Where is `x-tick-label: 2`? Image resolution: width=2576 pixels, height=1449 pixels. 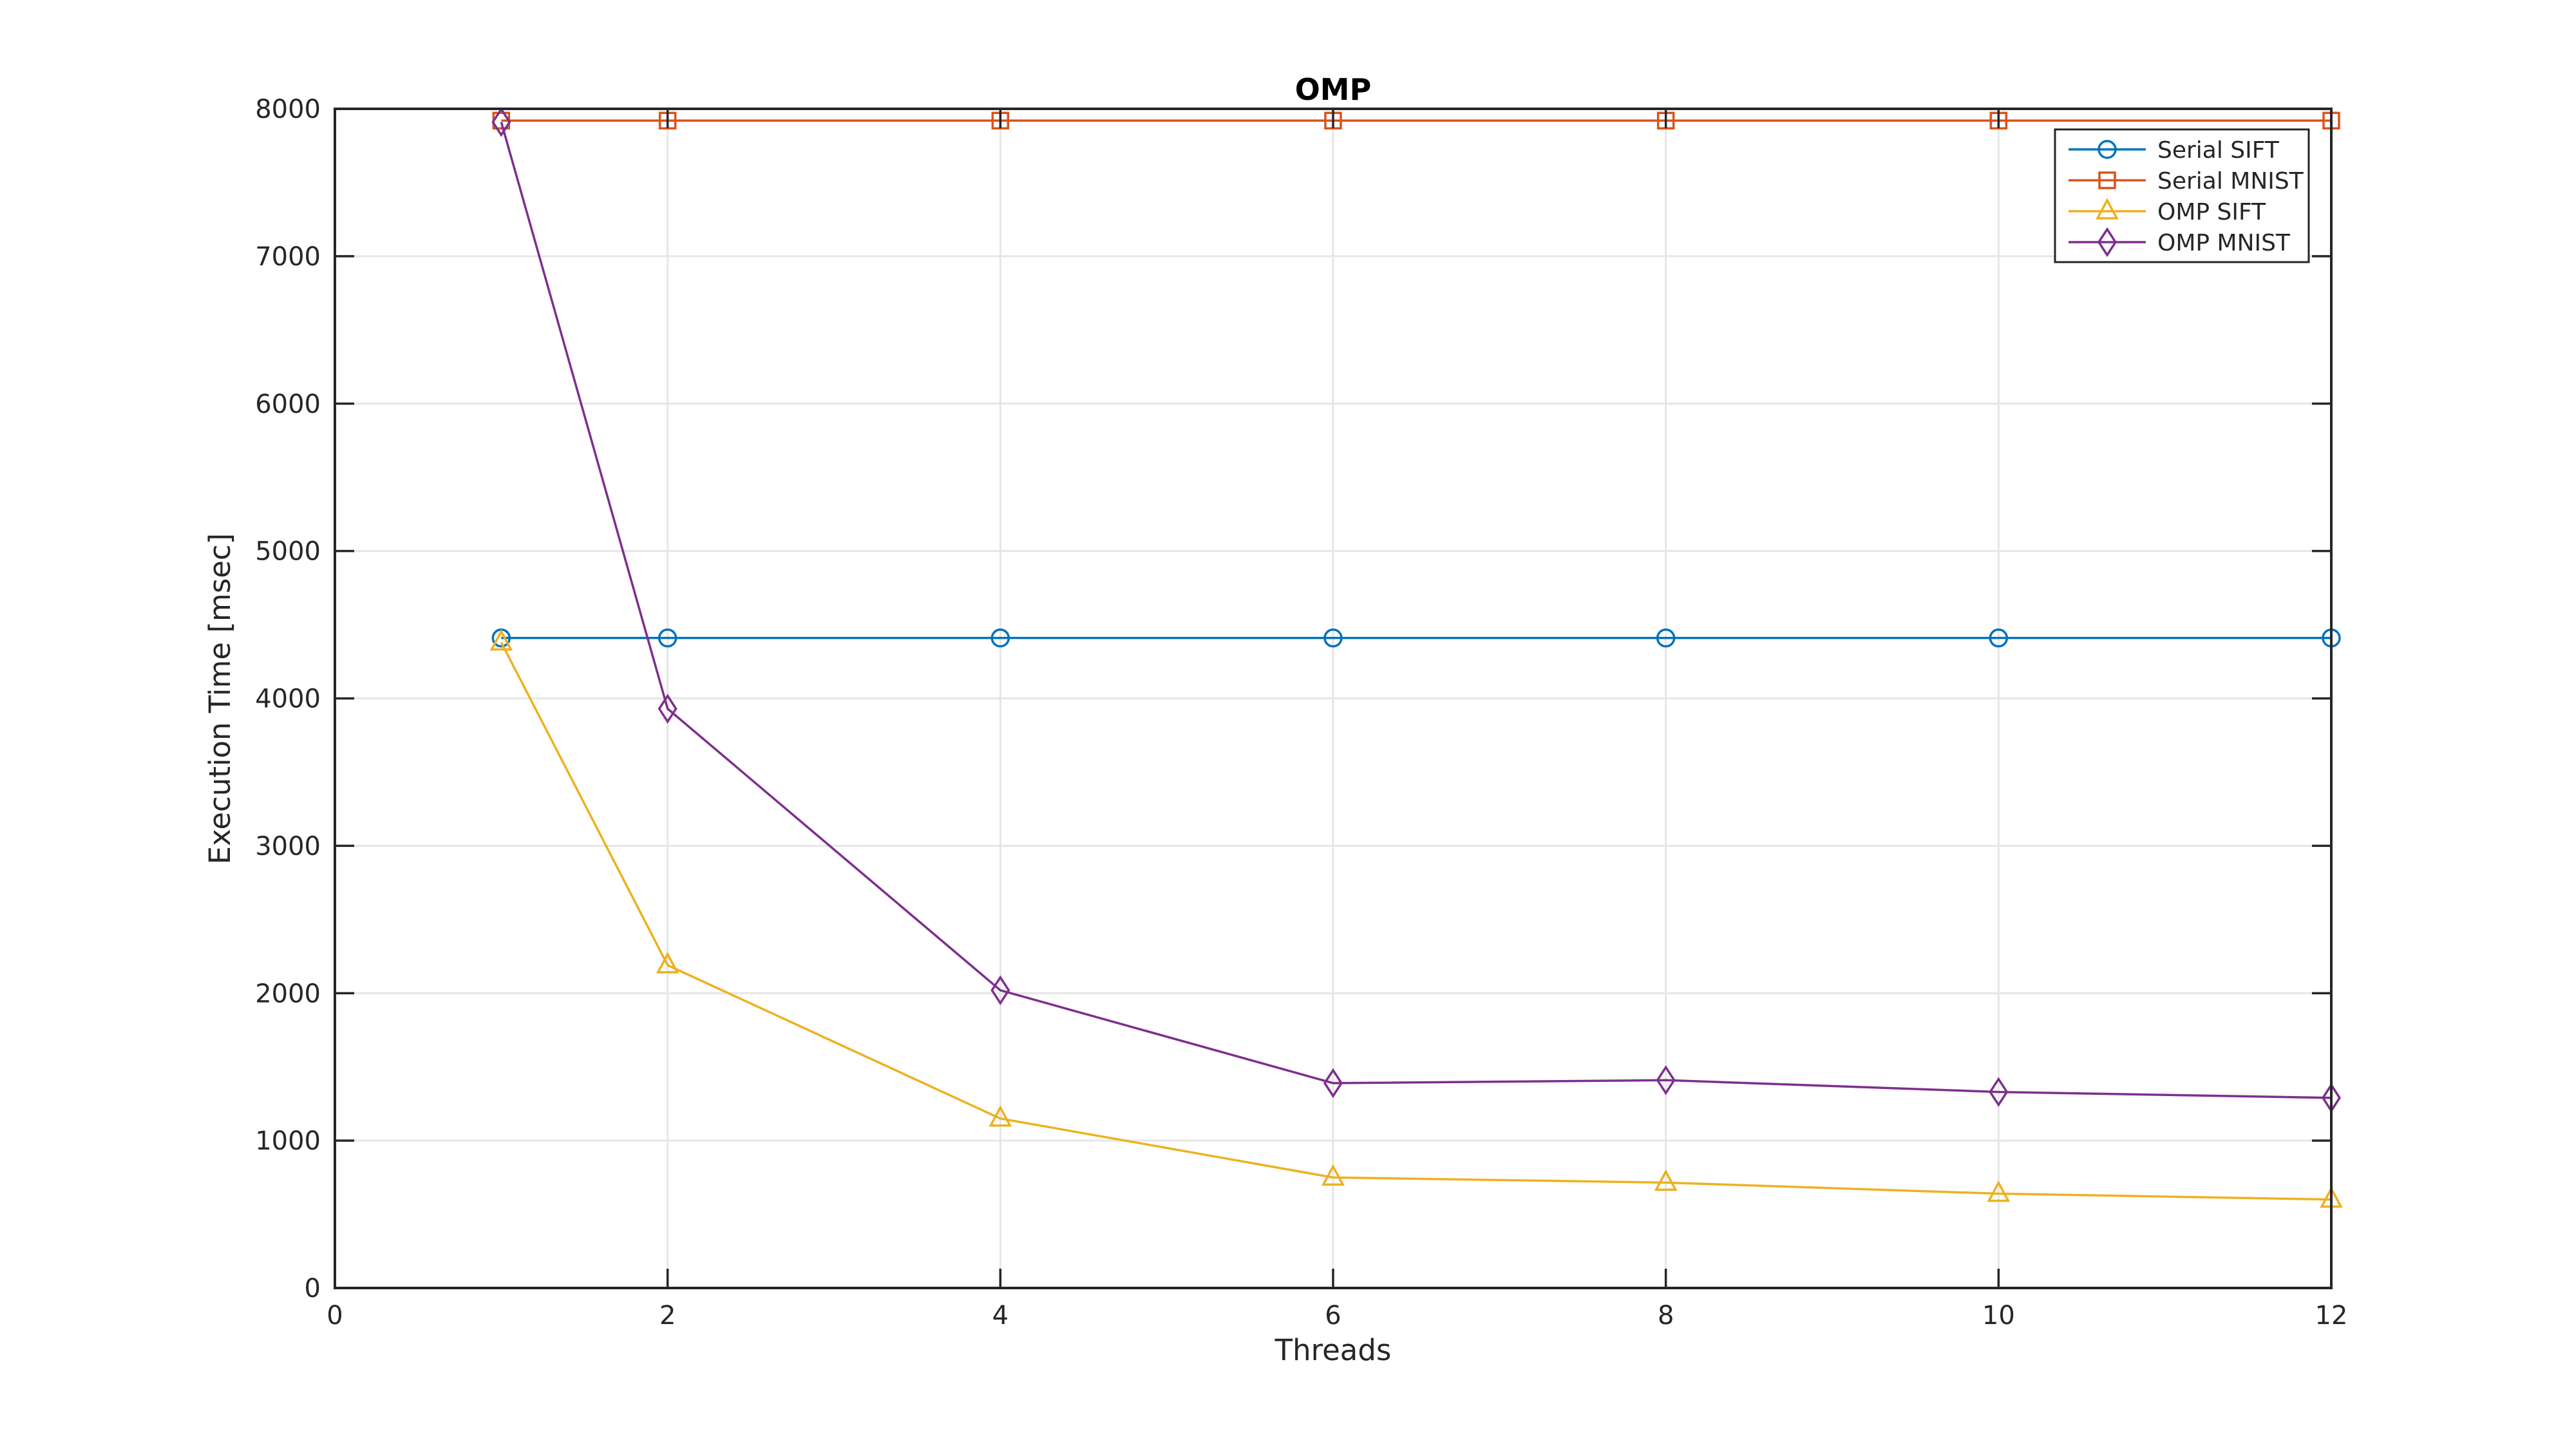
x-tick-label: 2 is located at coordinates (667, 1316).